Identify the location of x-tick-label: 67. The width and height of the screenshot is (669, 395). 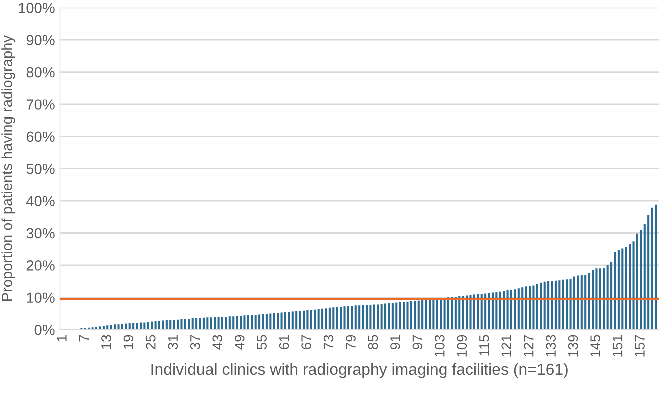
(307, 342).